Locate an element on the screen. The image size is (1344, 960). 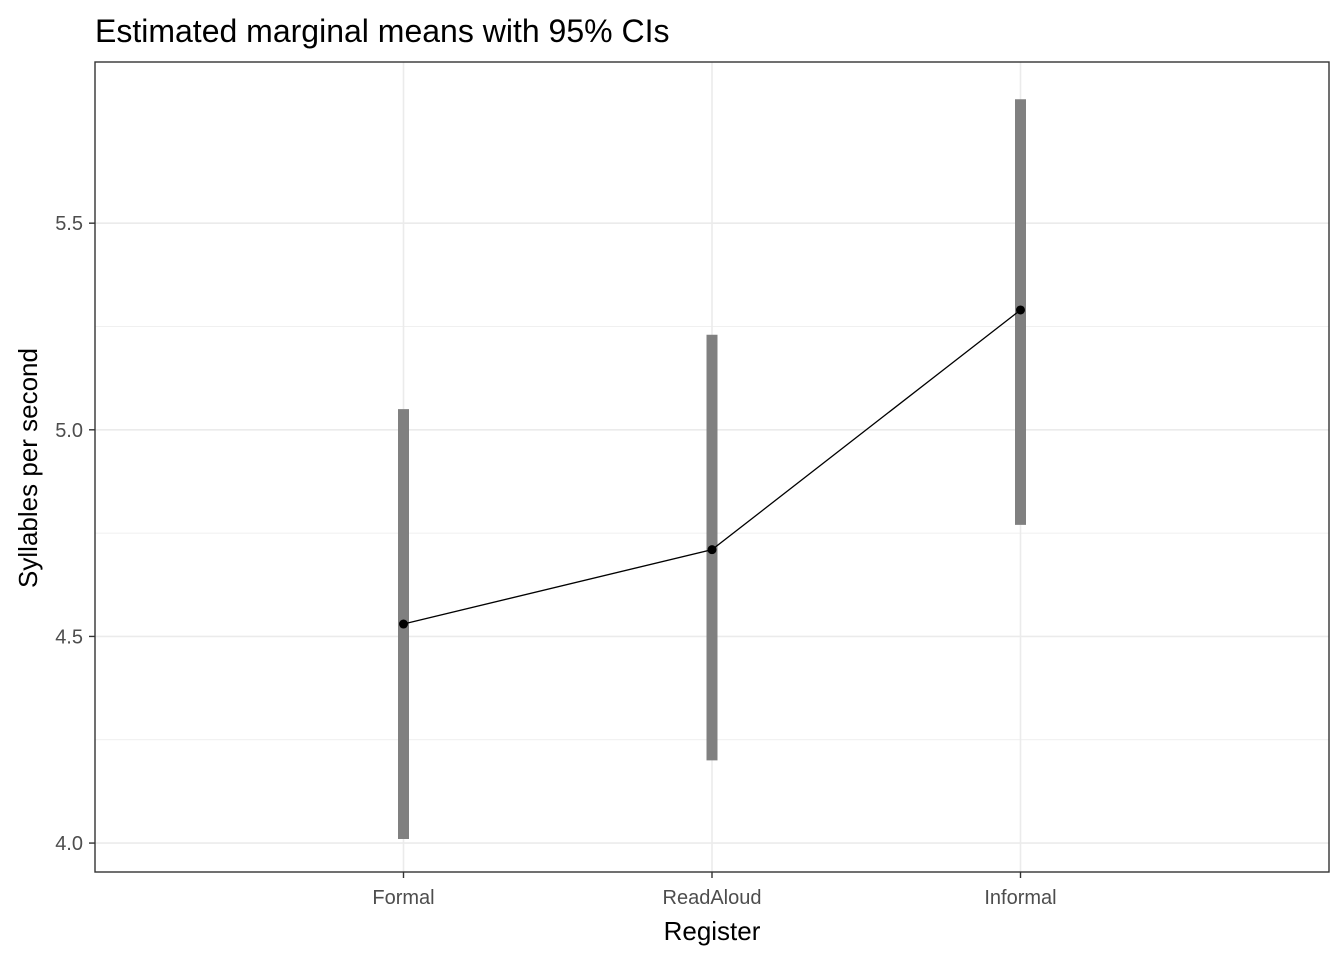
x-axis: Formal ReadAloud Informal is located at coordinates (714, 890).